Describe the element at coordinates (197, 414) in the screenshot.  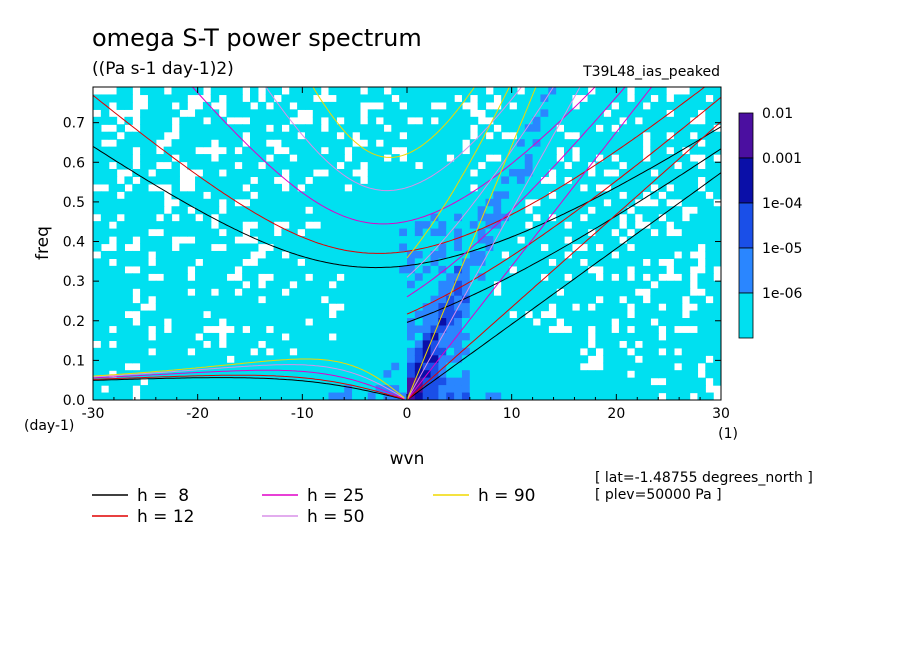
I see `x-tick-label: -20` at that location.